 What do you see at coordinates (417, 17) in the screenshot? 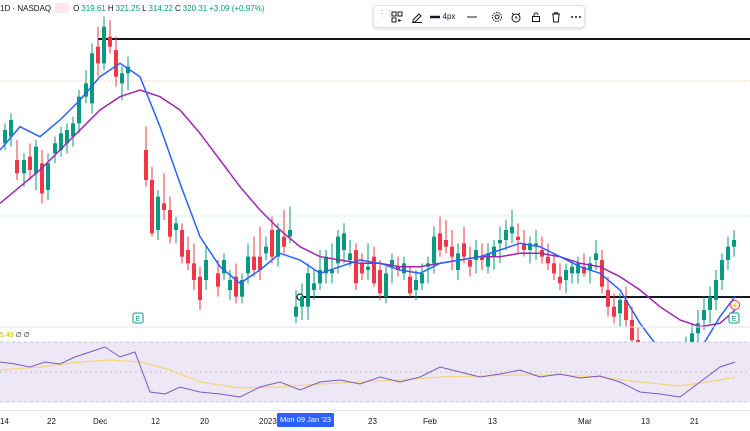
I see `pencil-icon` at bounding box center [417, 17].